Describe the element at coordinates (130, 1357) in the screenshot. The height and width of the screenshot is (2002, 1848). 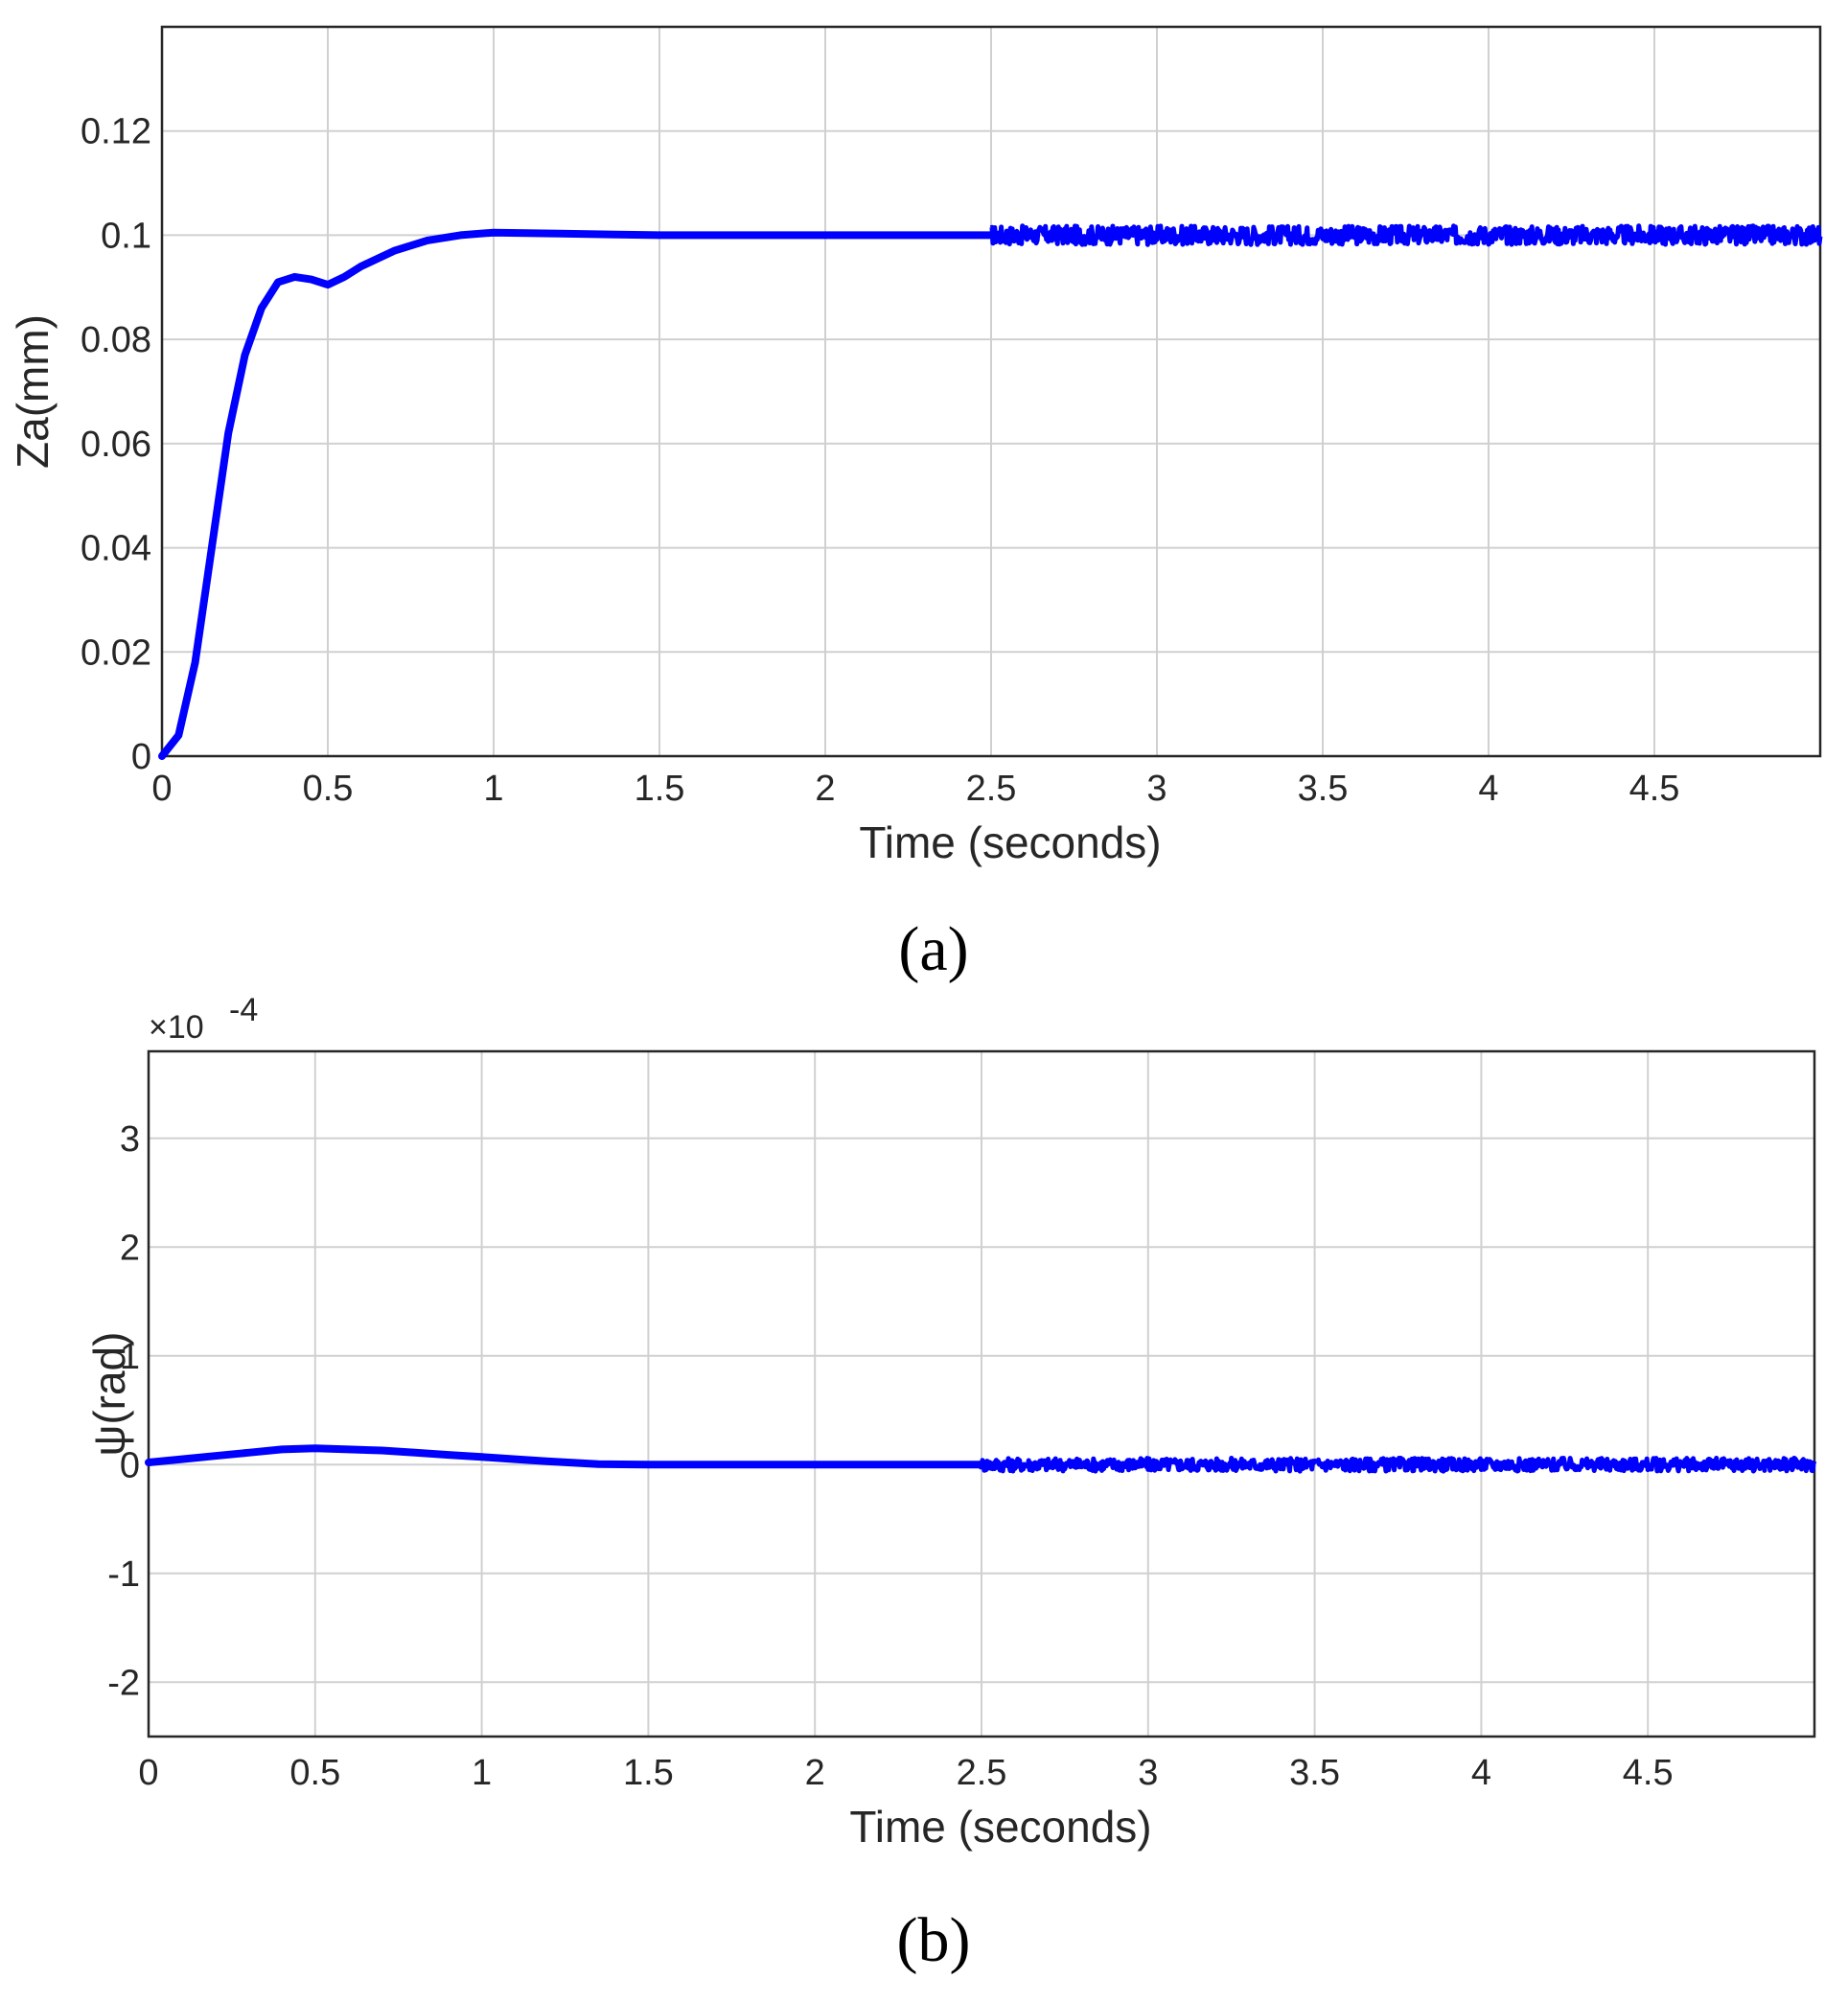
I see `y-tick-label: 1` at that location.